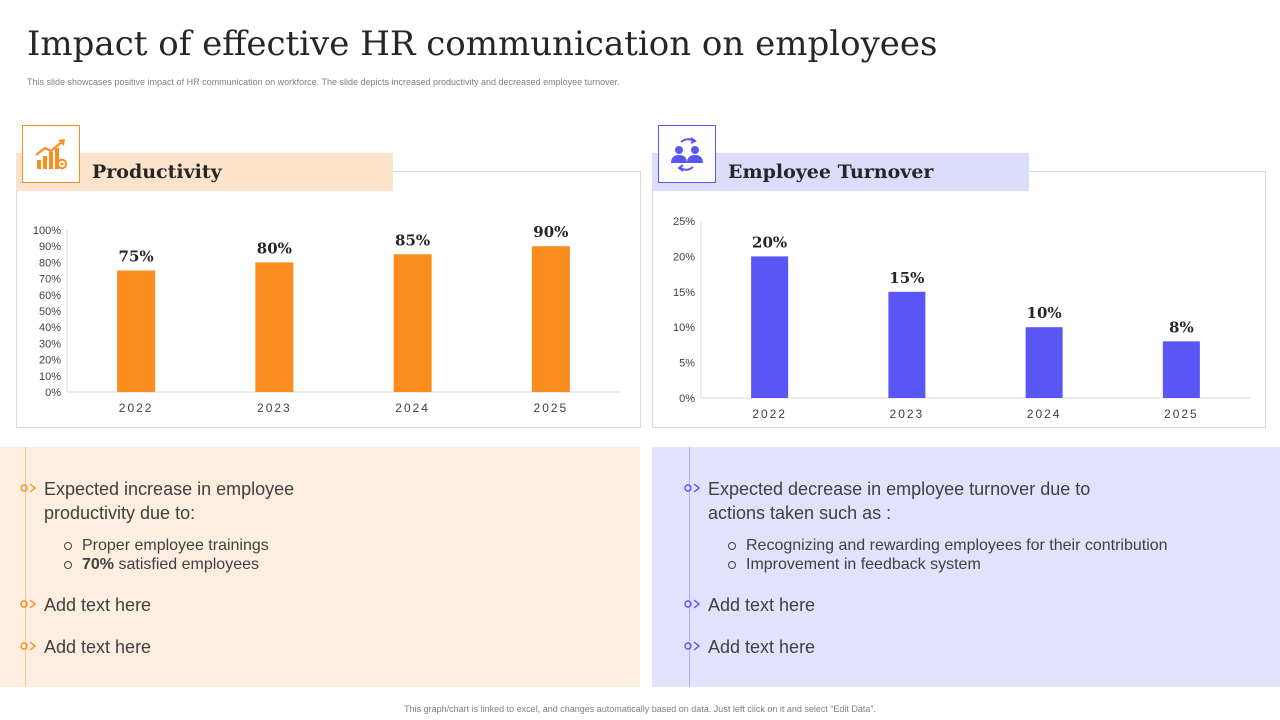 This screenshot has width=1280, height=720. Describe the element at coordinates (906, 278) in the screenshot. I see `data-label: 15%` at that location.